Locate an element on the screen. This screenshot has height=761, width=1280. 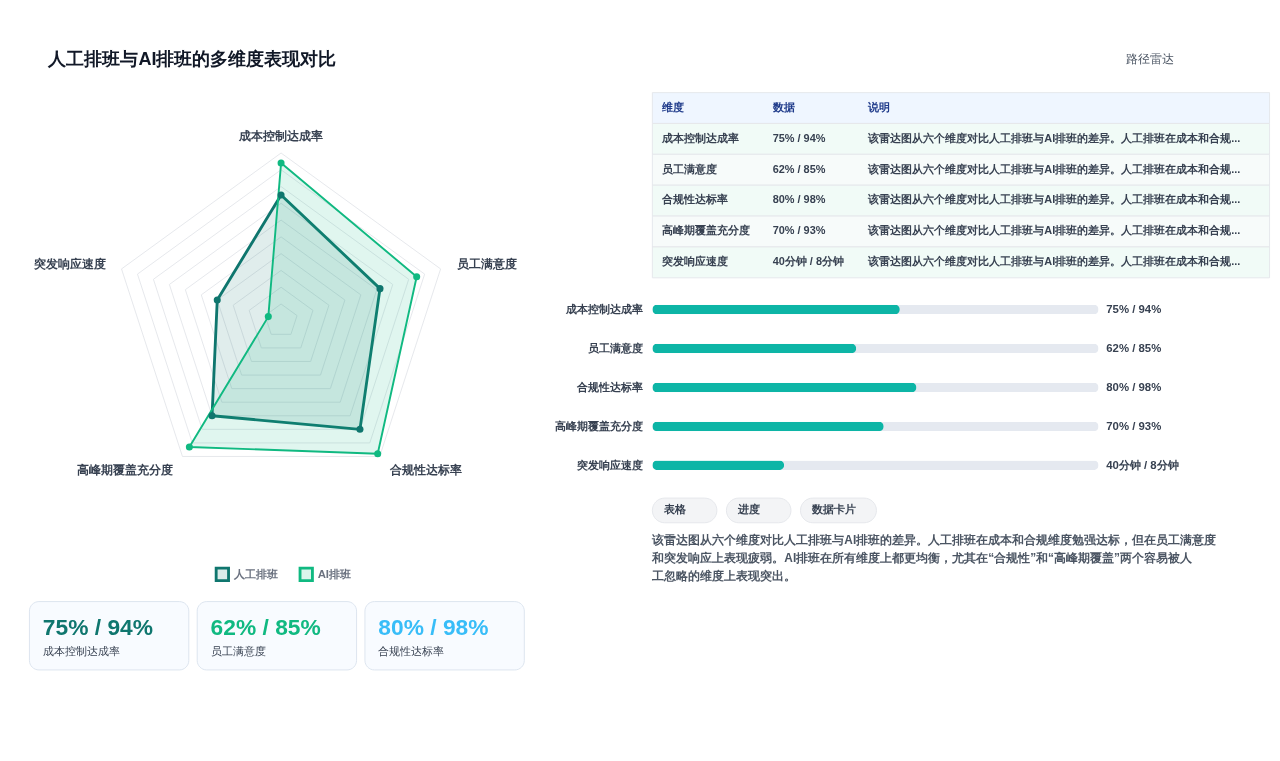
text: 员工满意度 is located at coordinates (689, 168).